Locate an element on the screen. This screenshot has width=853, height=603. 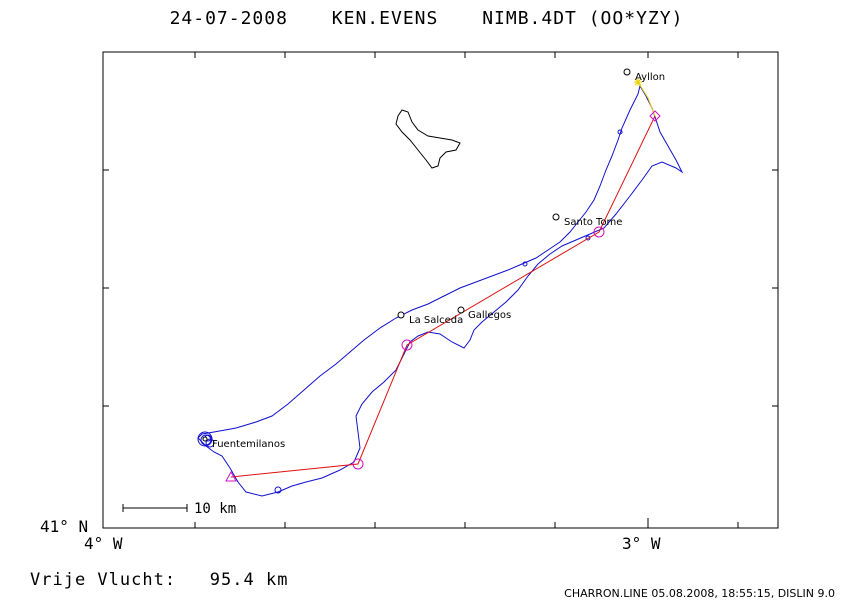
start-star-icon is located at coordinates (638, 82).